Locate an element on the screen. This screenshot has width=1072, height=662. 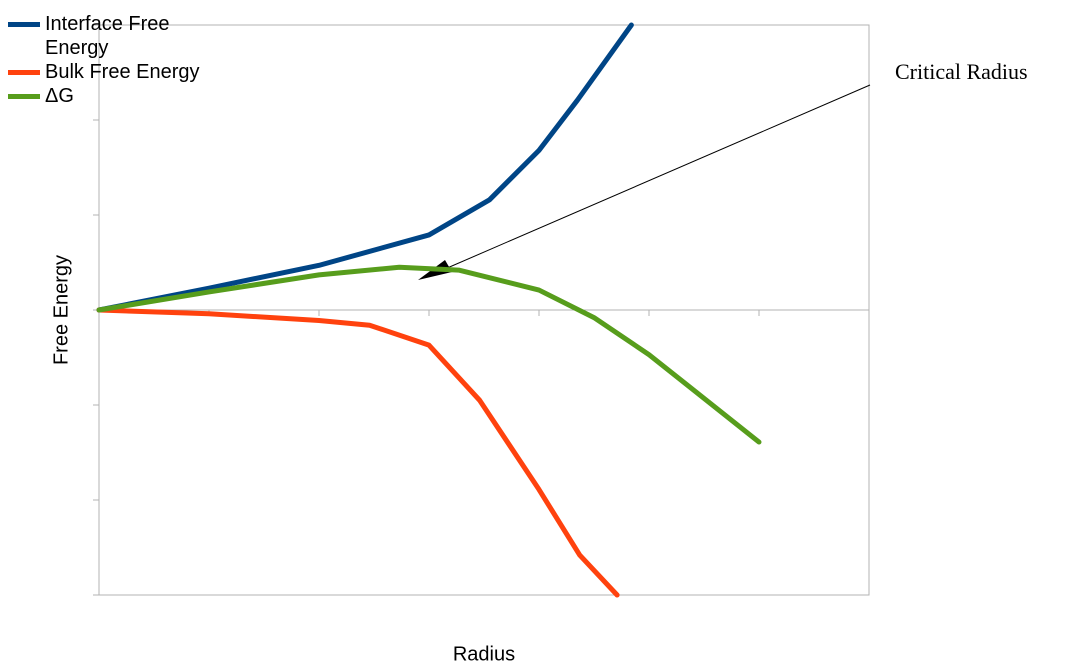
annotation-arrow-line is located at coordinates (654, 178).